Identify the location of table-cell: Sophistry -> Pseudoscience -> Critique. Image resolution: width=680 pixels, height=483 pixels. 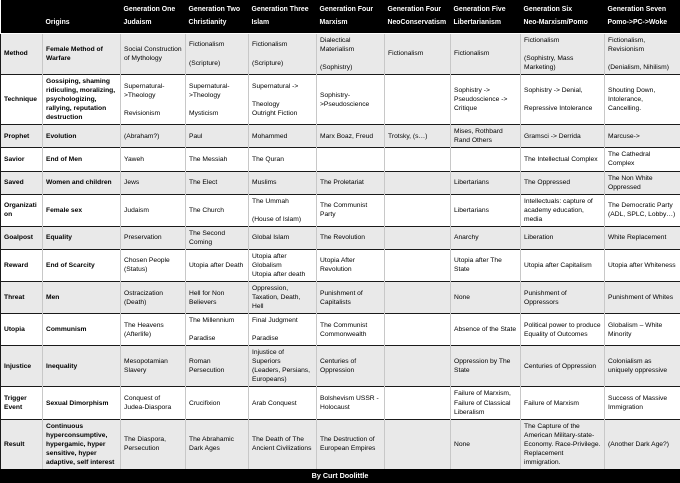
(486, 100).